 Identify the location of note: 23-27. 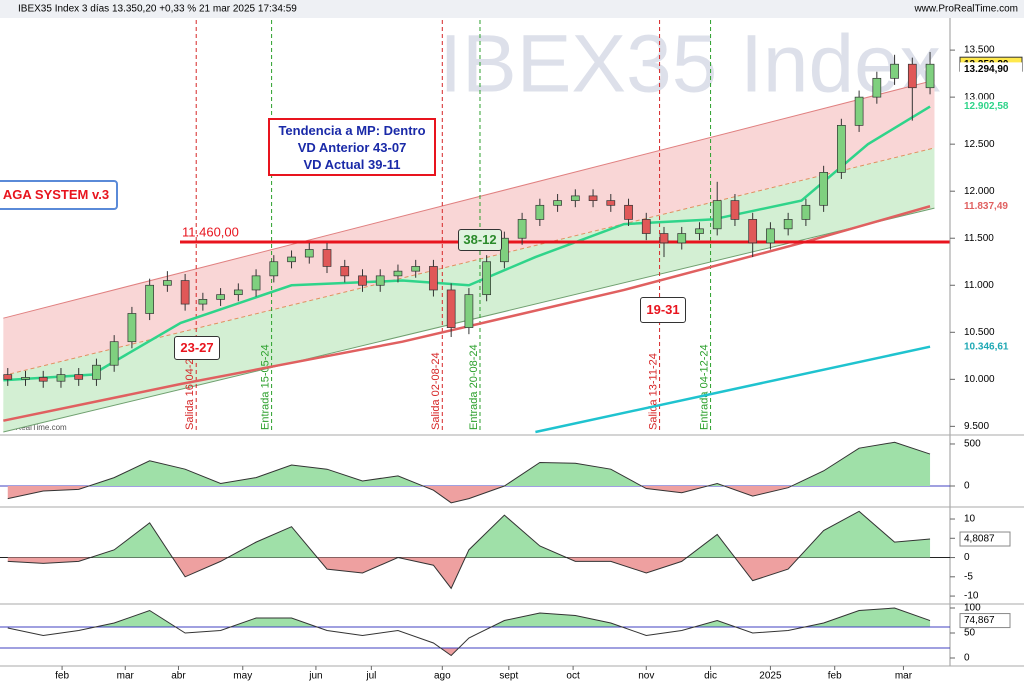
(197, 348).